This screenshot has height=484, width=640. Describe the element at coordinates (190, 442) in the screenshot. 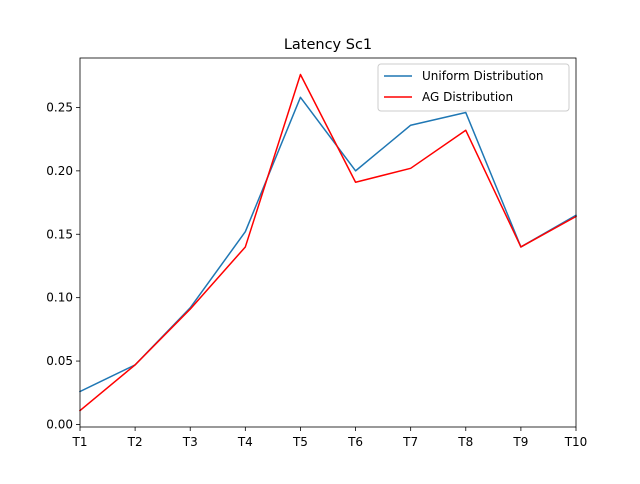

I see `x-tick-label: T3` at that location.